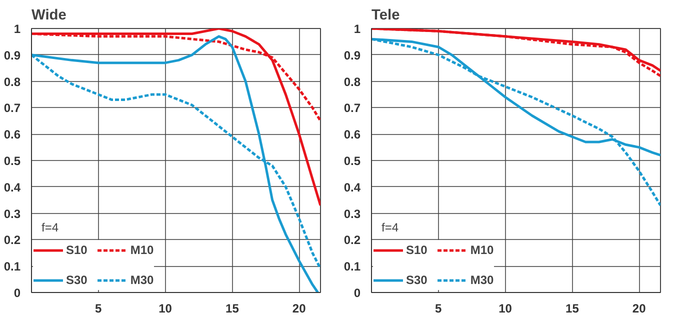  Describe the element at coordinates (386, 16) in the screenshot. I see `chart-title: Tele` at that location.